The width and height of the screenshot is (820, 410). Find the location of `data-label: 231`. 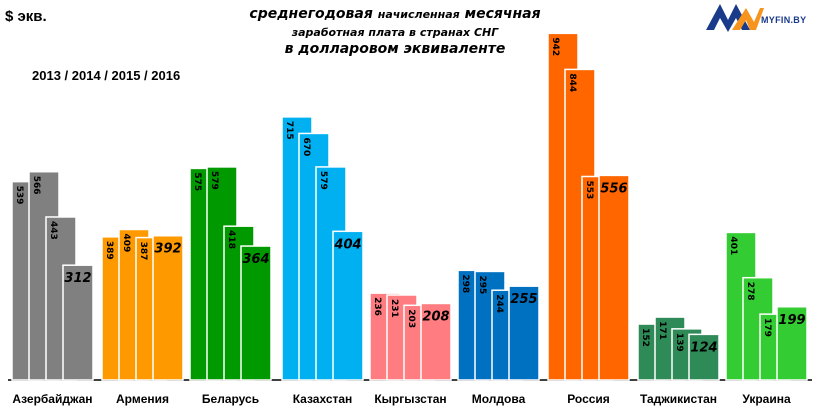

data-label: 231 is located at coordinates (394, 308).